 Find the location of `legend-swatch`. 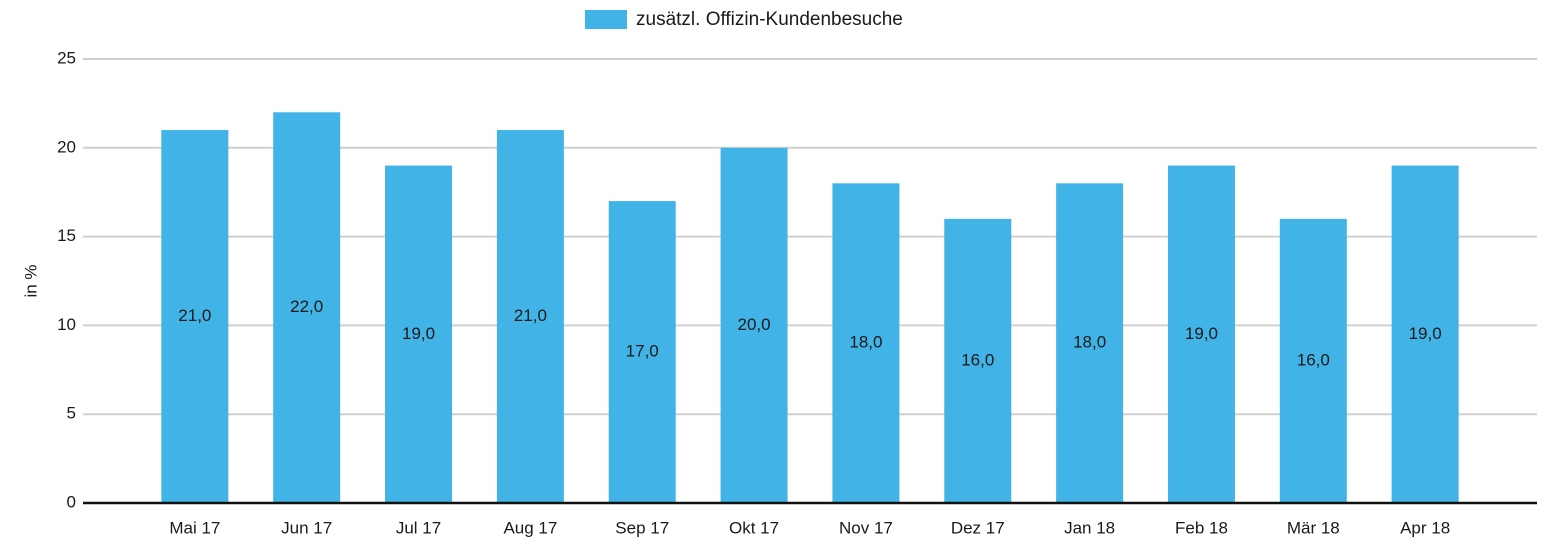

legend-swatch is located at coordinates (606, 19).